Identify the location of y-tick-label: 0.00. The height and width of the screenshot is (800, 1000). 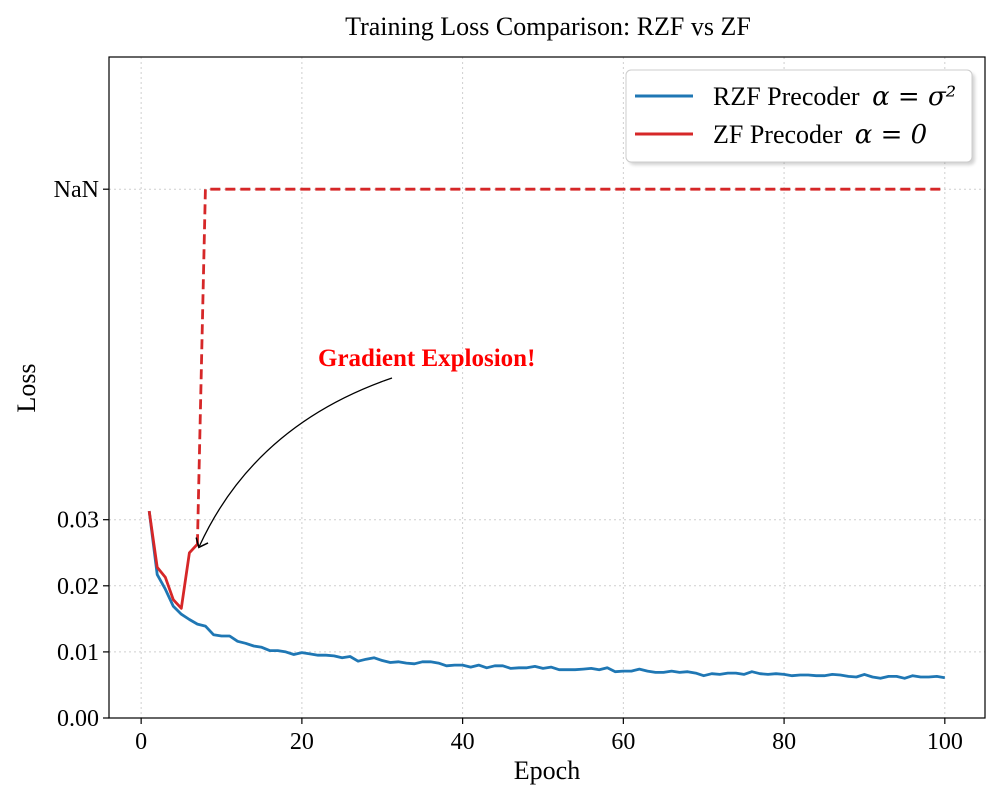
(78, 719).